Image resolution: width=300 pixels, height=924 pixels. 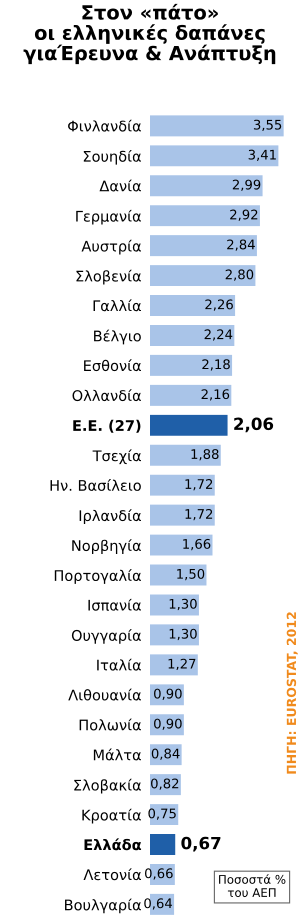 What do you see at coordinates (112, 365) in the screenshot?
I see `y-tick-label: Εσθονία` at bounding box center [112, 365].